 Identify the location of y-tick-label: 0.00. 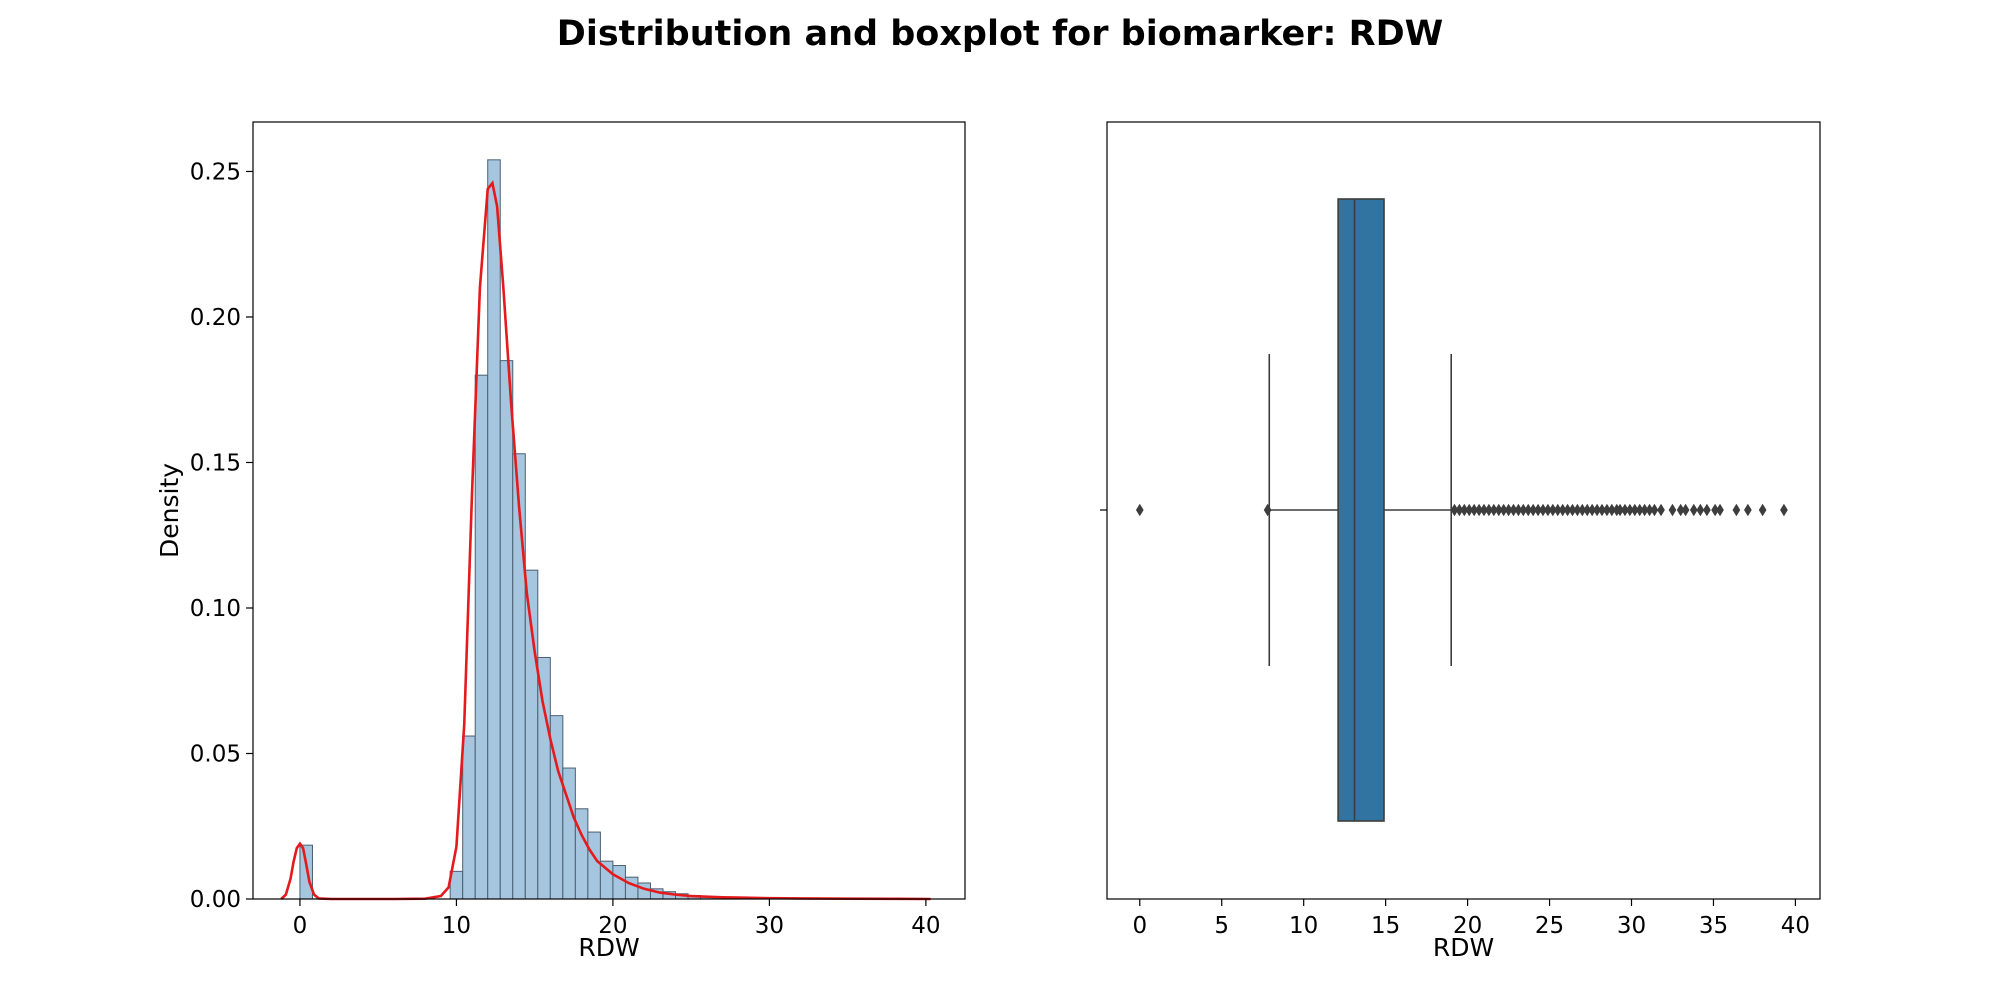
(215, 900).